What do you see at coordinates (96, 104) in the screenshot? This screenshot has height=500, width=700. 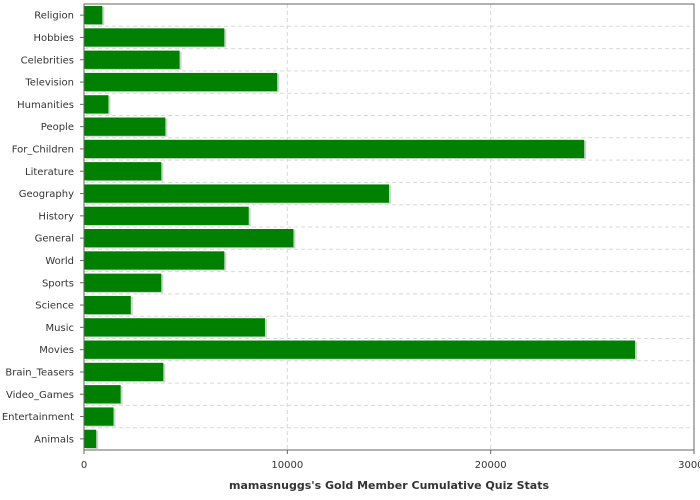 I see `bar-humanities` at bounding box center [96, 104].